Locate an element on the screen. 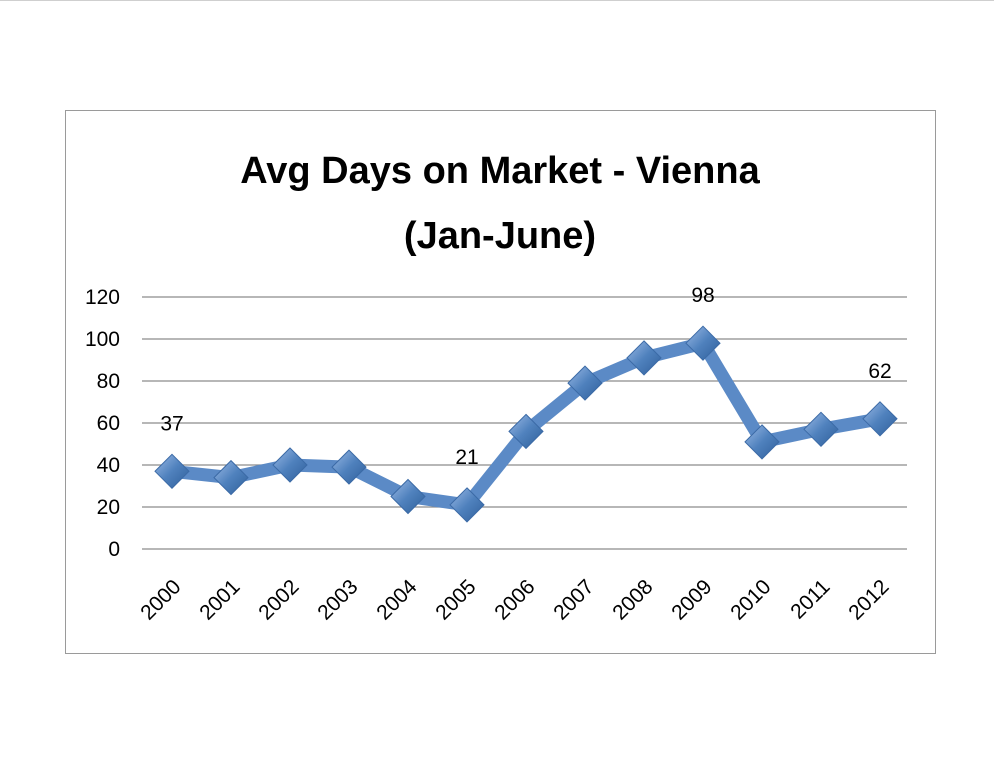 The width and height of the screenshot is (994, 768). y-tick-label: 80 is located at coordinates (108, 381).